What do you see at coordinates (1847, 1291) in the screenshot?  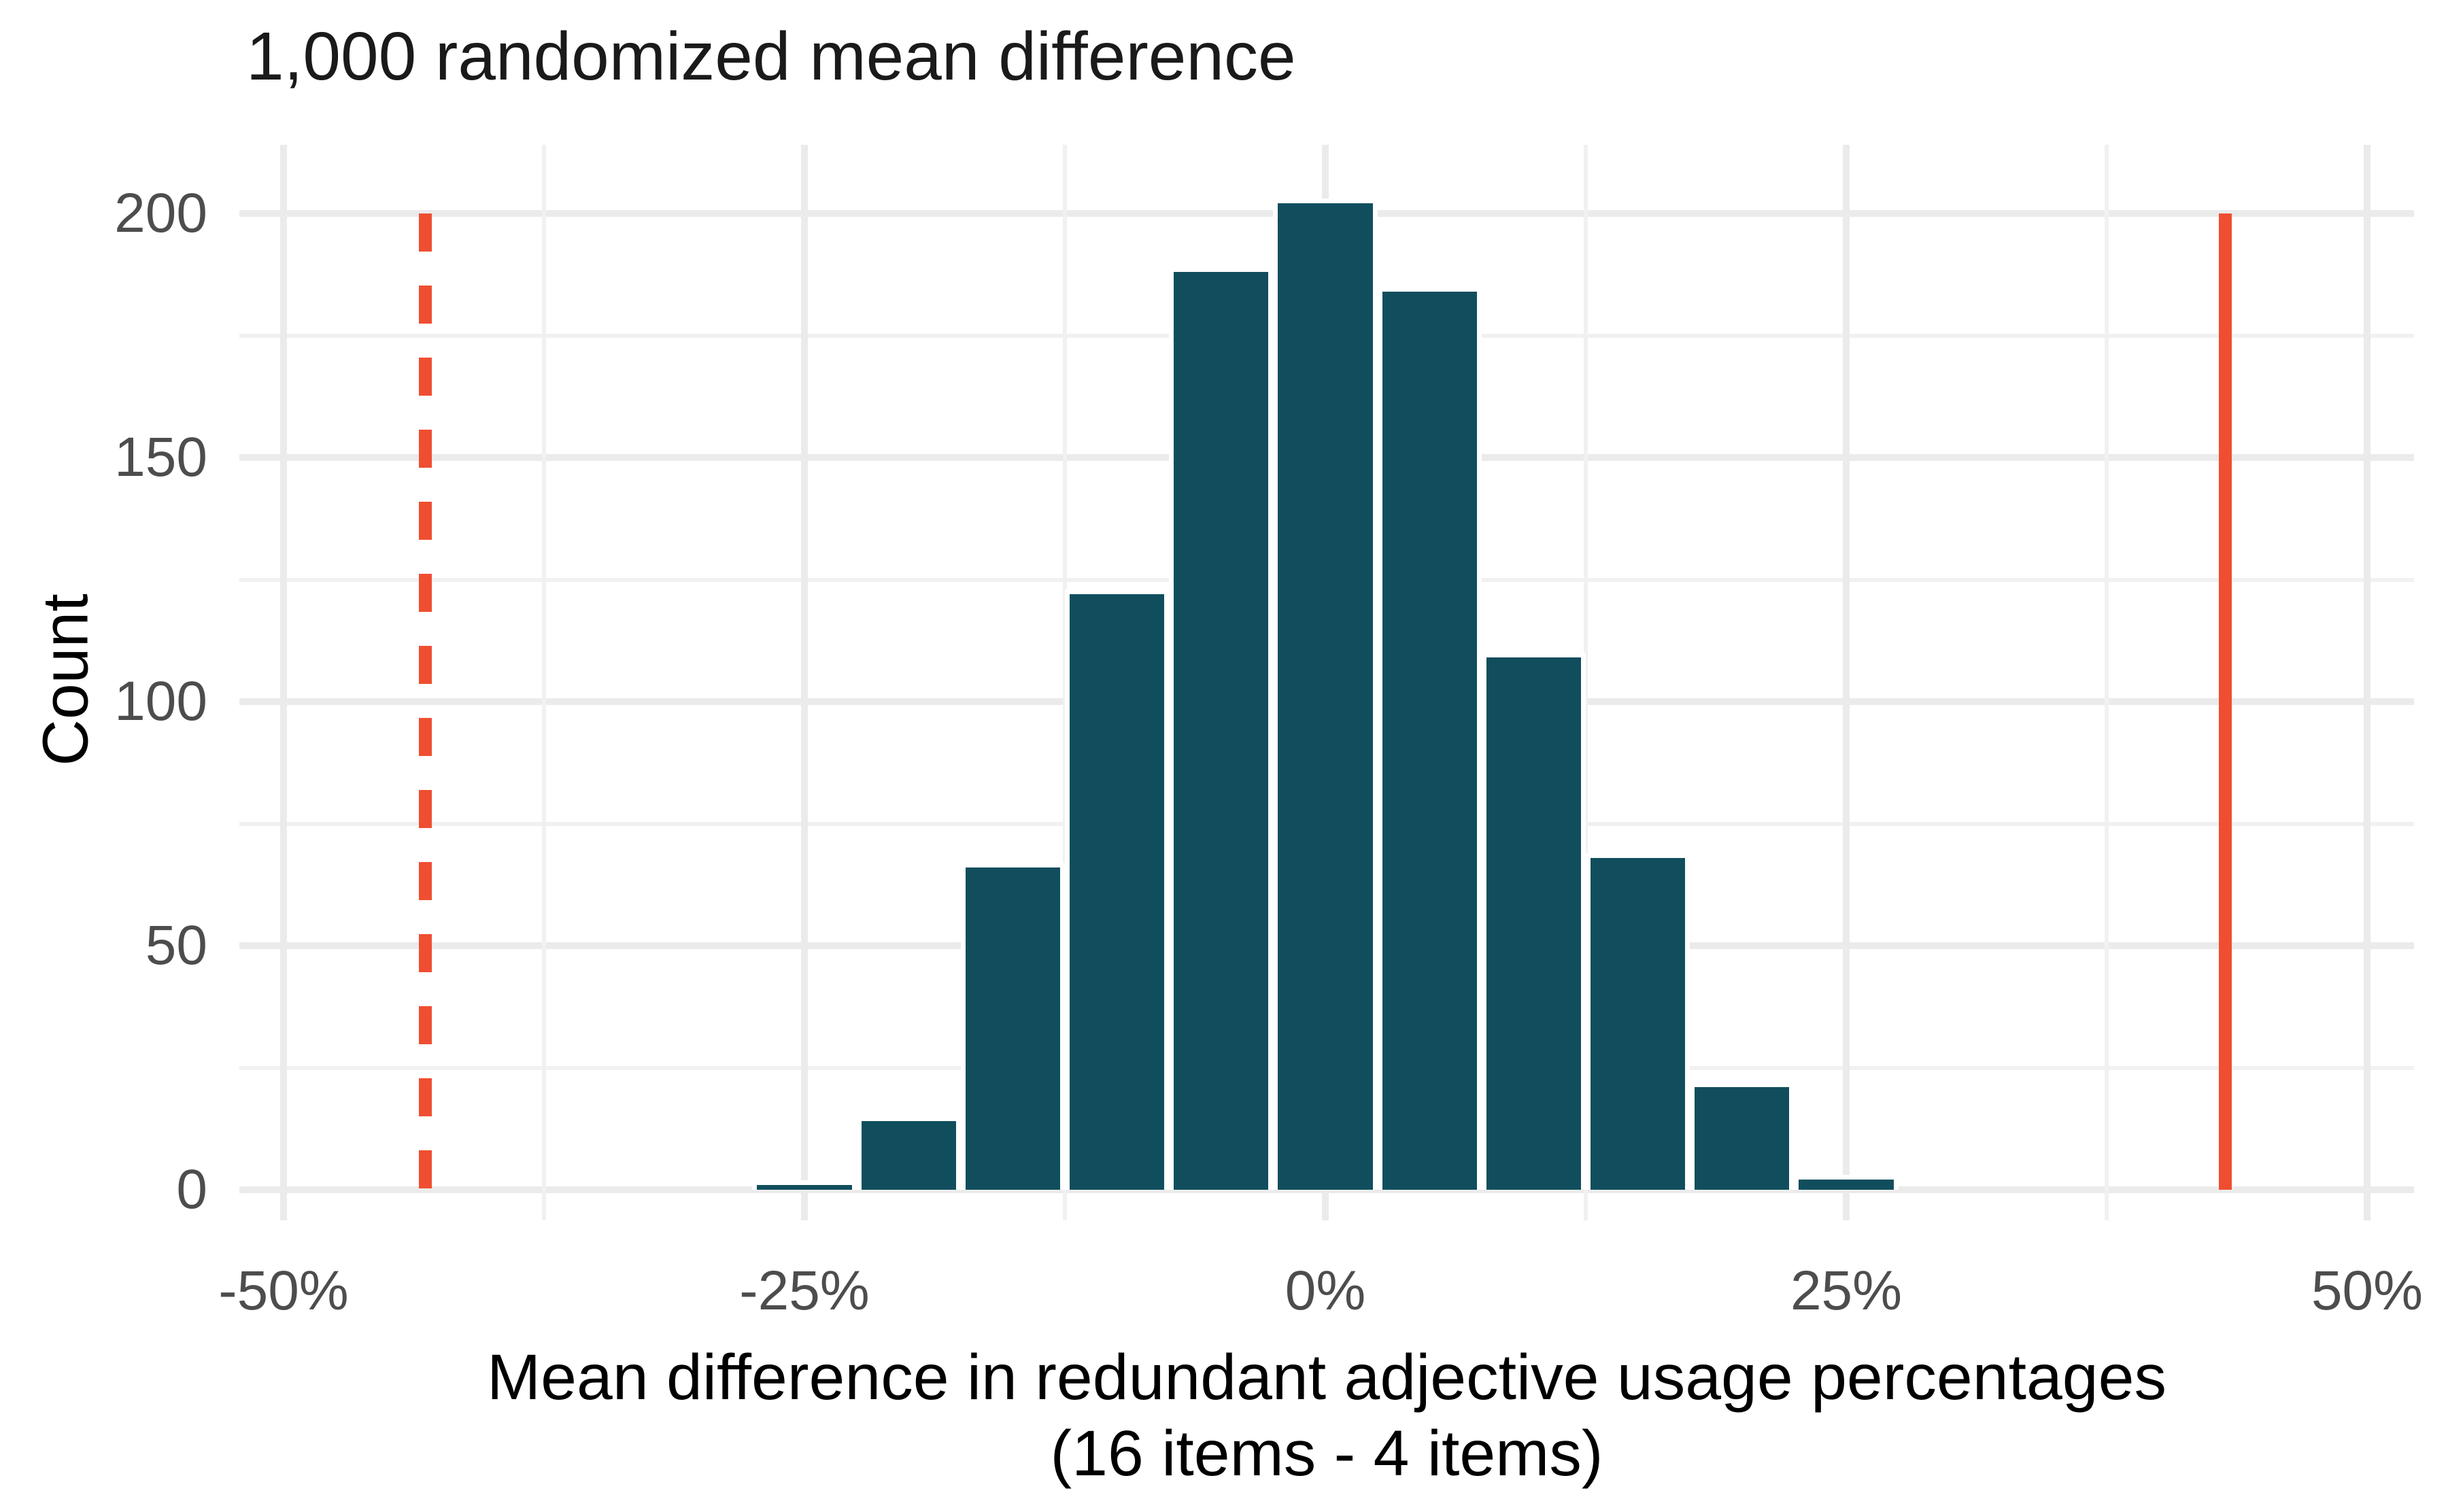 I see `x-tick-label: 25%` at bounding box center [1847, 1291].